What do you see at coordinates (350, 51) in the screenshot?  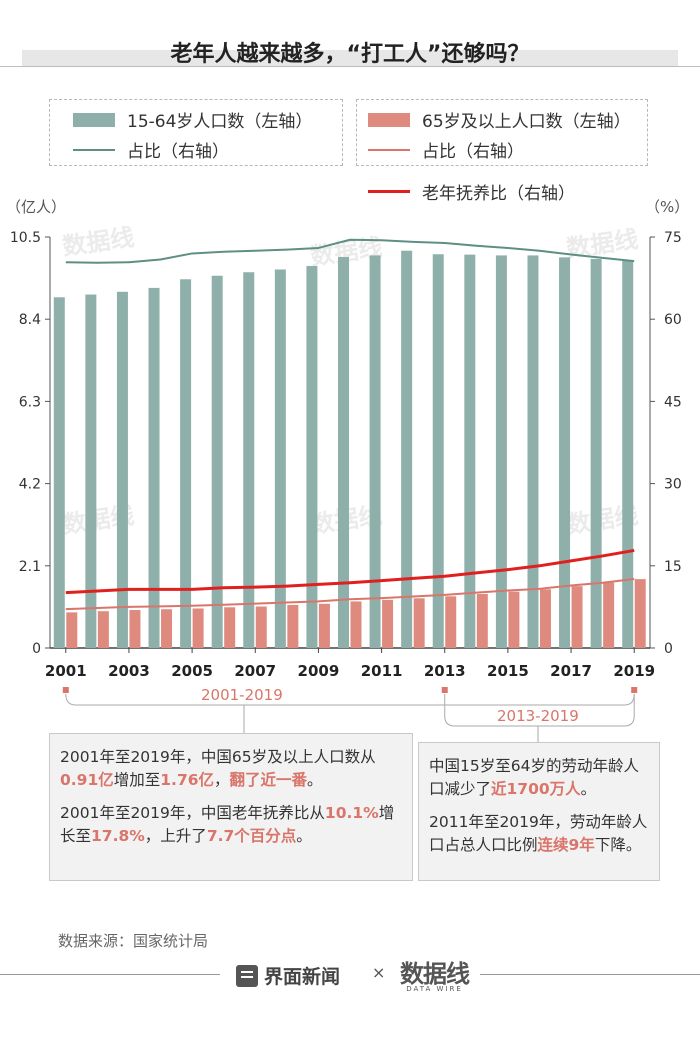 I see `title-band: 老年人越来越多，“打工人”还够吗？` at bounding box center [350, 51].